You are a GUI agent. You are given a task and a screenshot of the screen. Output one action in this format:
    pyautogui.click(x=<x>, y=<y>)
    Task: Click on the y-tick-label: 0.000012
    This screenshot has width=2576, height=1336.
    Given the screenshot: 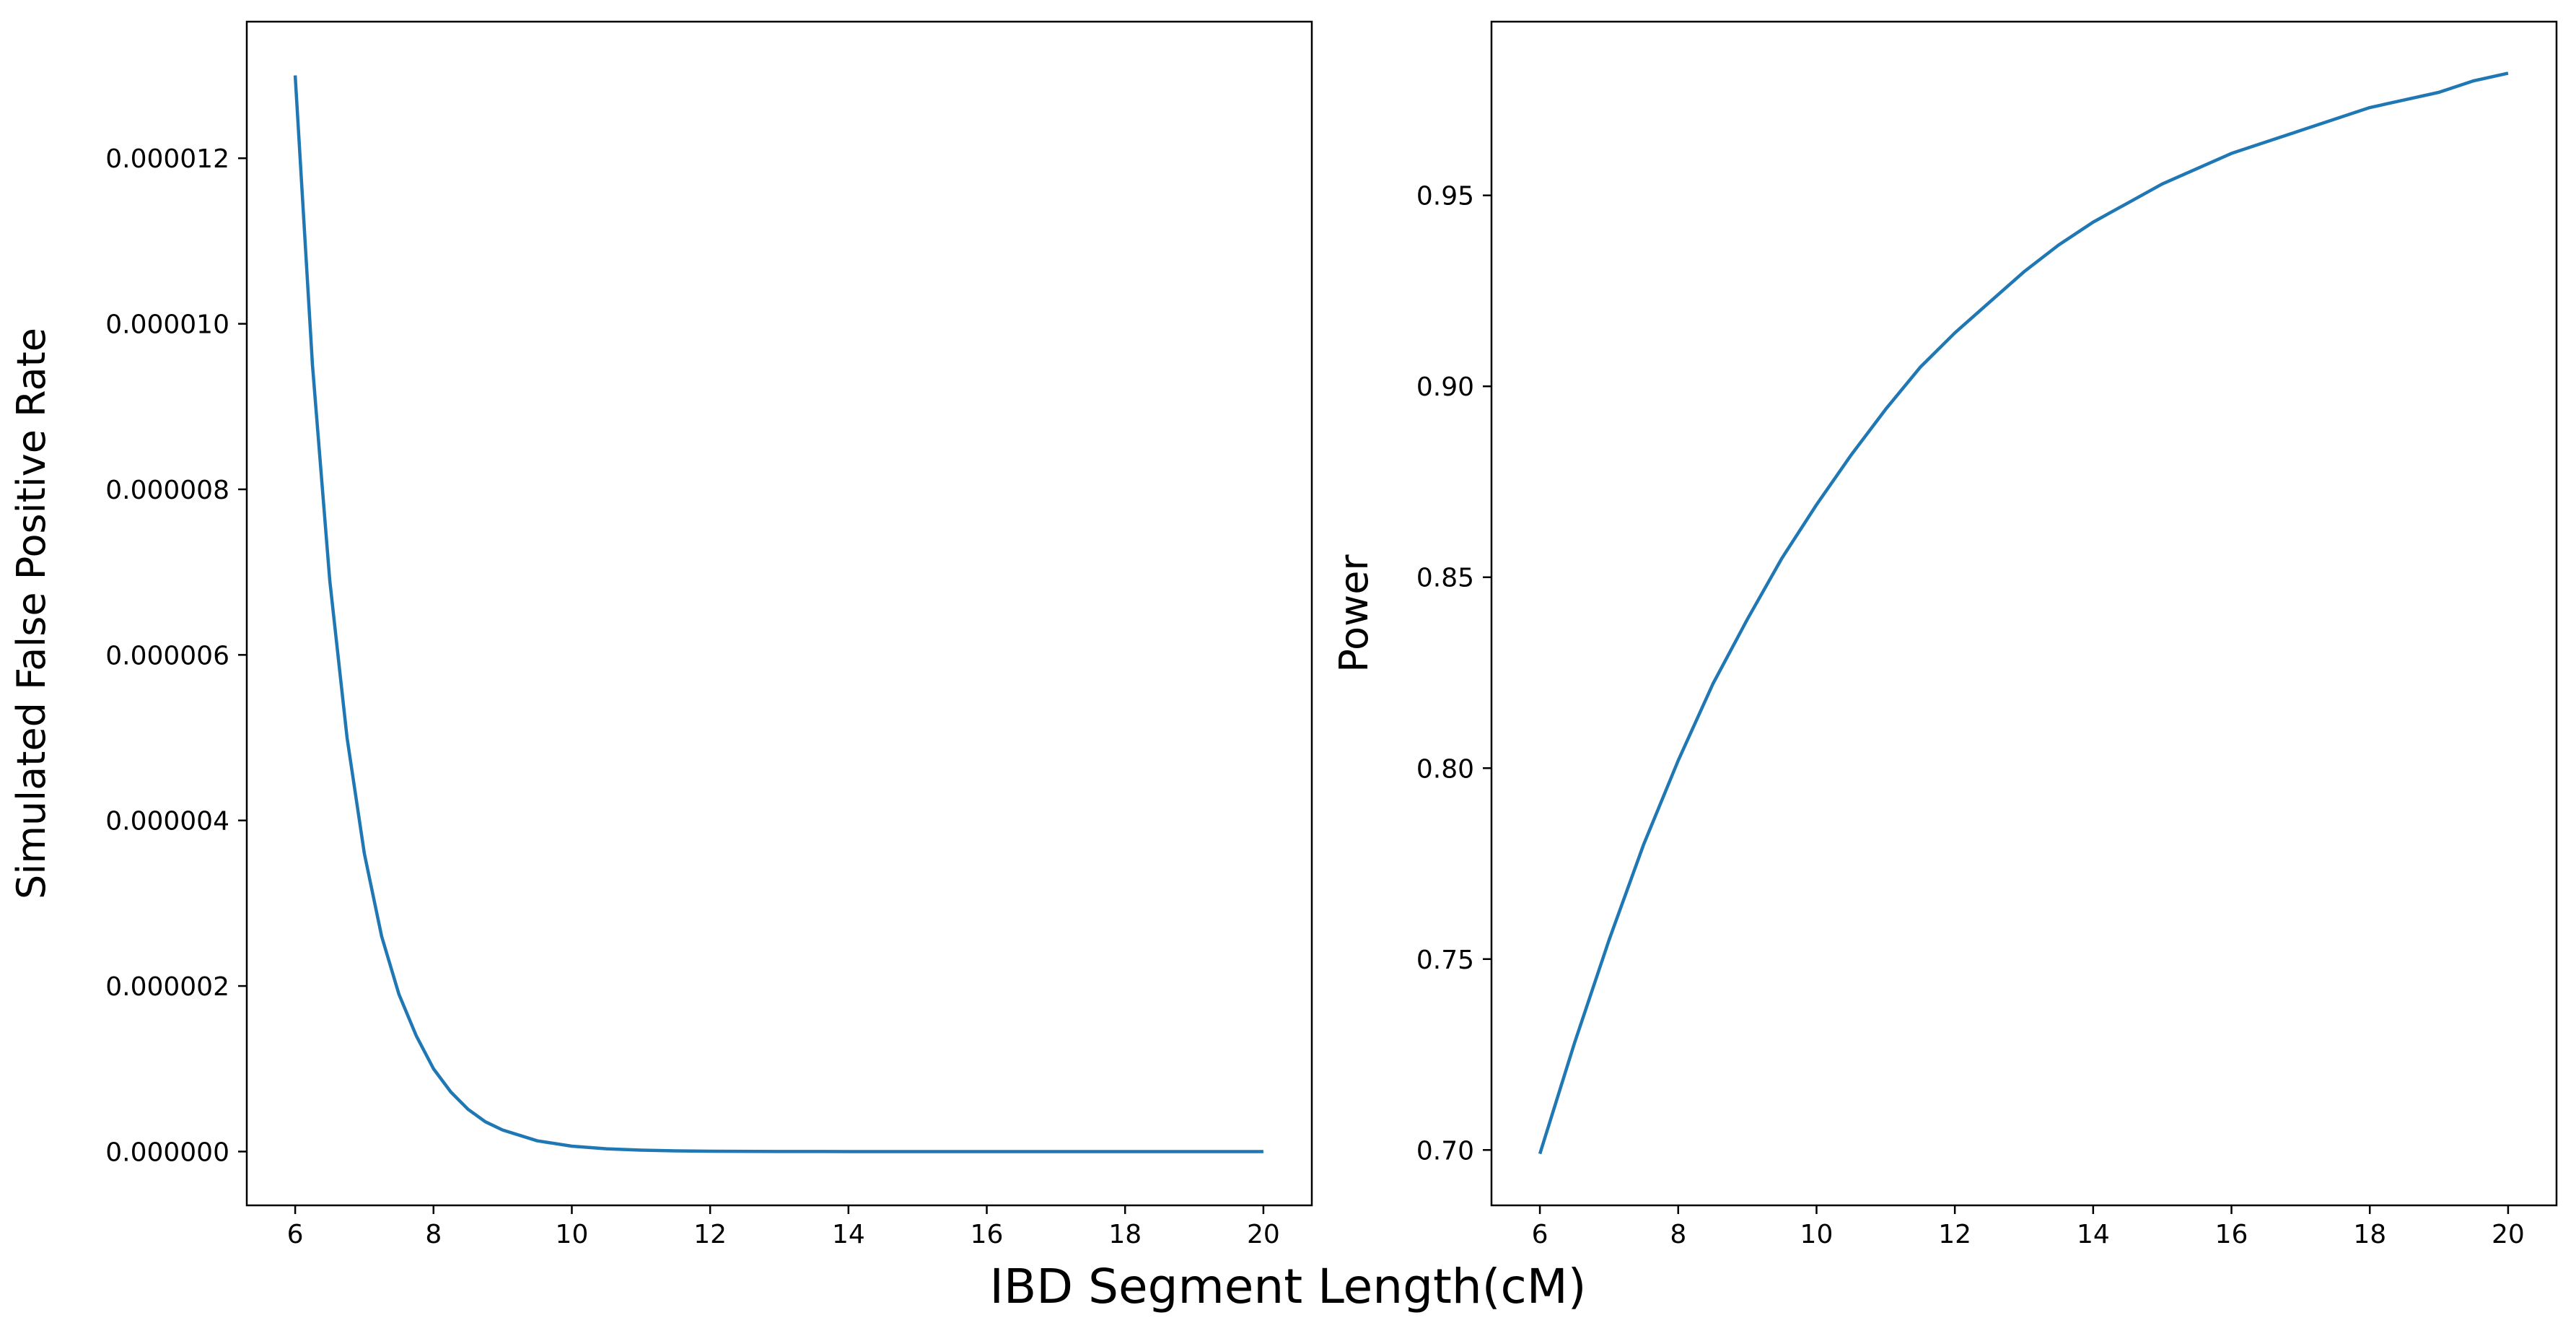 What is the action you would take?
    pyautogui.click(x=167, y=159)
    